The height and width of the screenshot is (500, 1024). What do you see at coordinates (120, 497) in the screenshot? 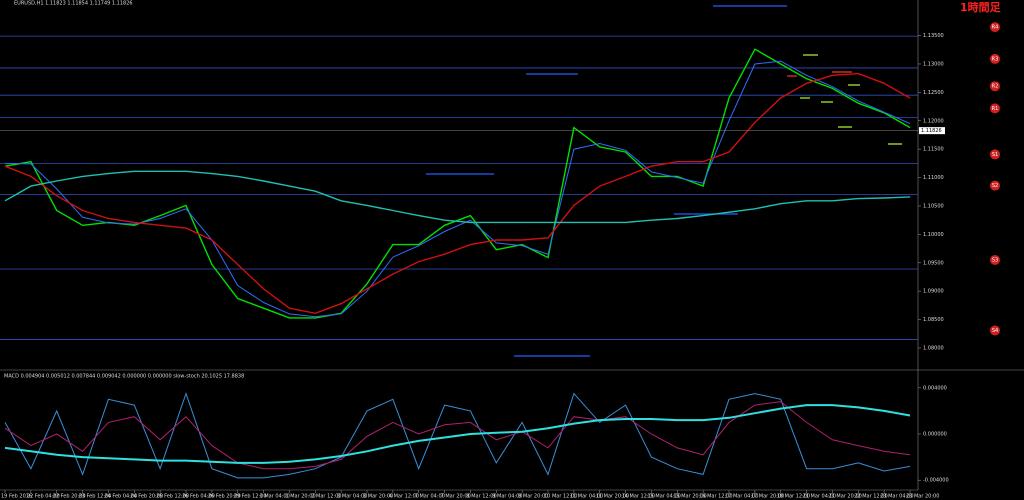
I see `x-tick-label: 24 Feb 04:00` at bounding box center [120, 497].